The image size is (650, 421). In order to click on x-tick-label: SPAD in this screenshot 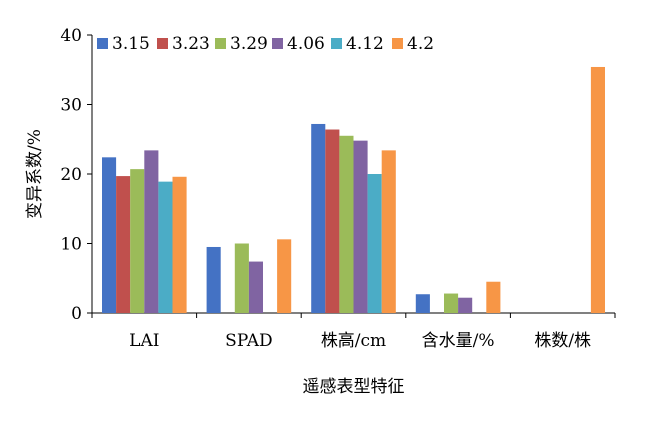, I will do `click(248, 341)`.